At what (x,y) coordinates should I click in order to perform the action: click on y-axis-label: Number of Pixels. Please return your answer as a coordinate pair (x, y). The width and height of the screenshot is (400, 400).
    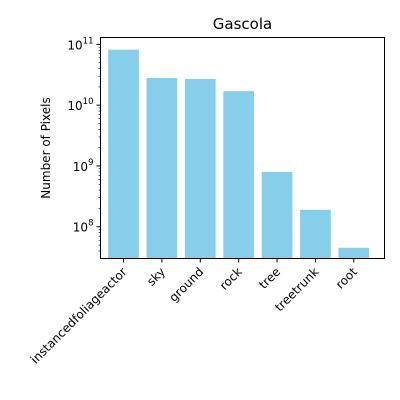
    Looking at the image, I should click on (46, 147).